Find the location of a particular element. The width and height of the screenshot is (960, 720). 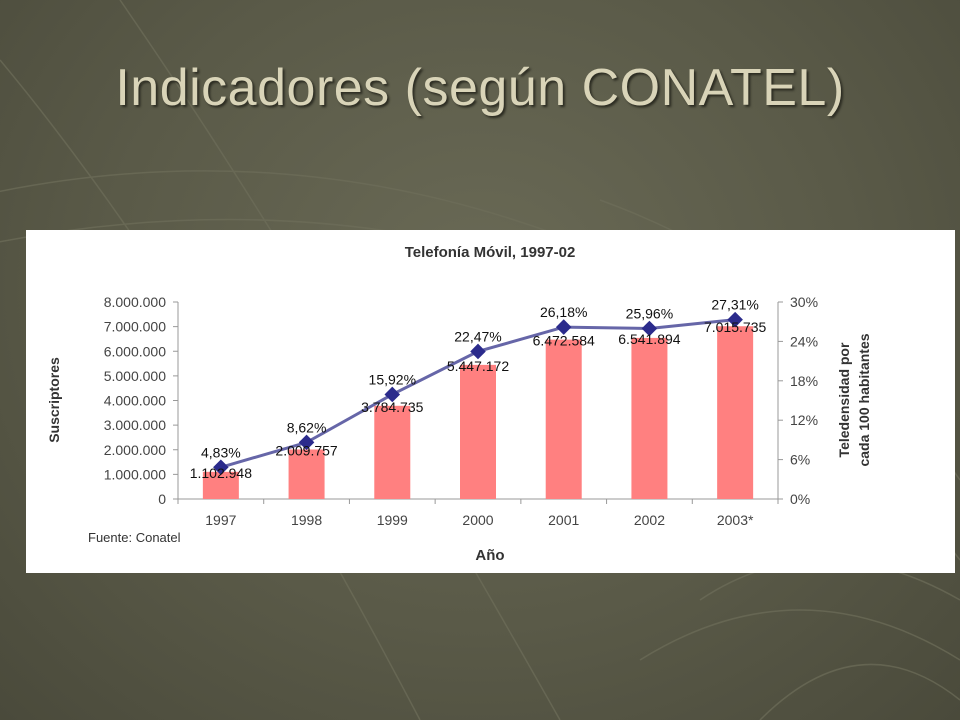

x-axis-title: Año is located at coordinates (489, 555).